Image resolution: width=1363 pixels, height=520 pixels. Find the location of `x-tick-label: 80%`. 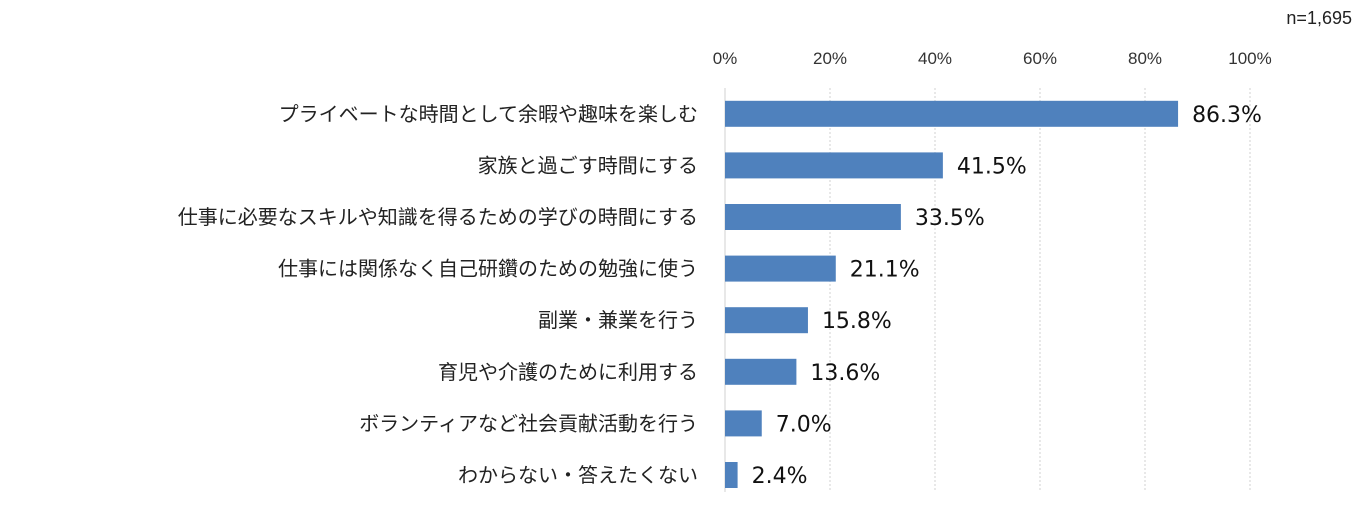

x-tick-label: 80% is located at coordinates (1145, 58).